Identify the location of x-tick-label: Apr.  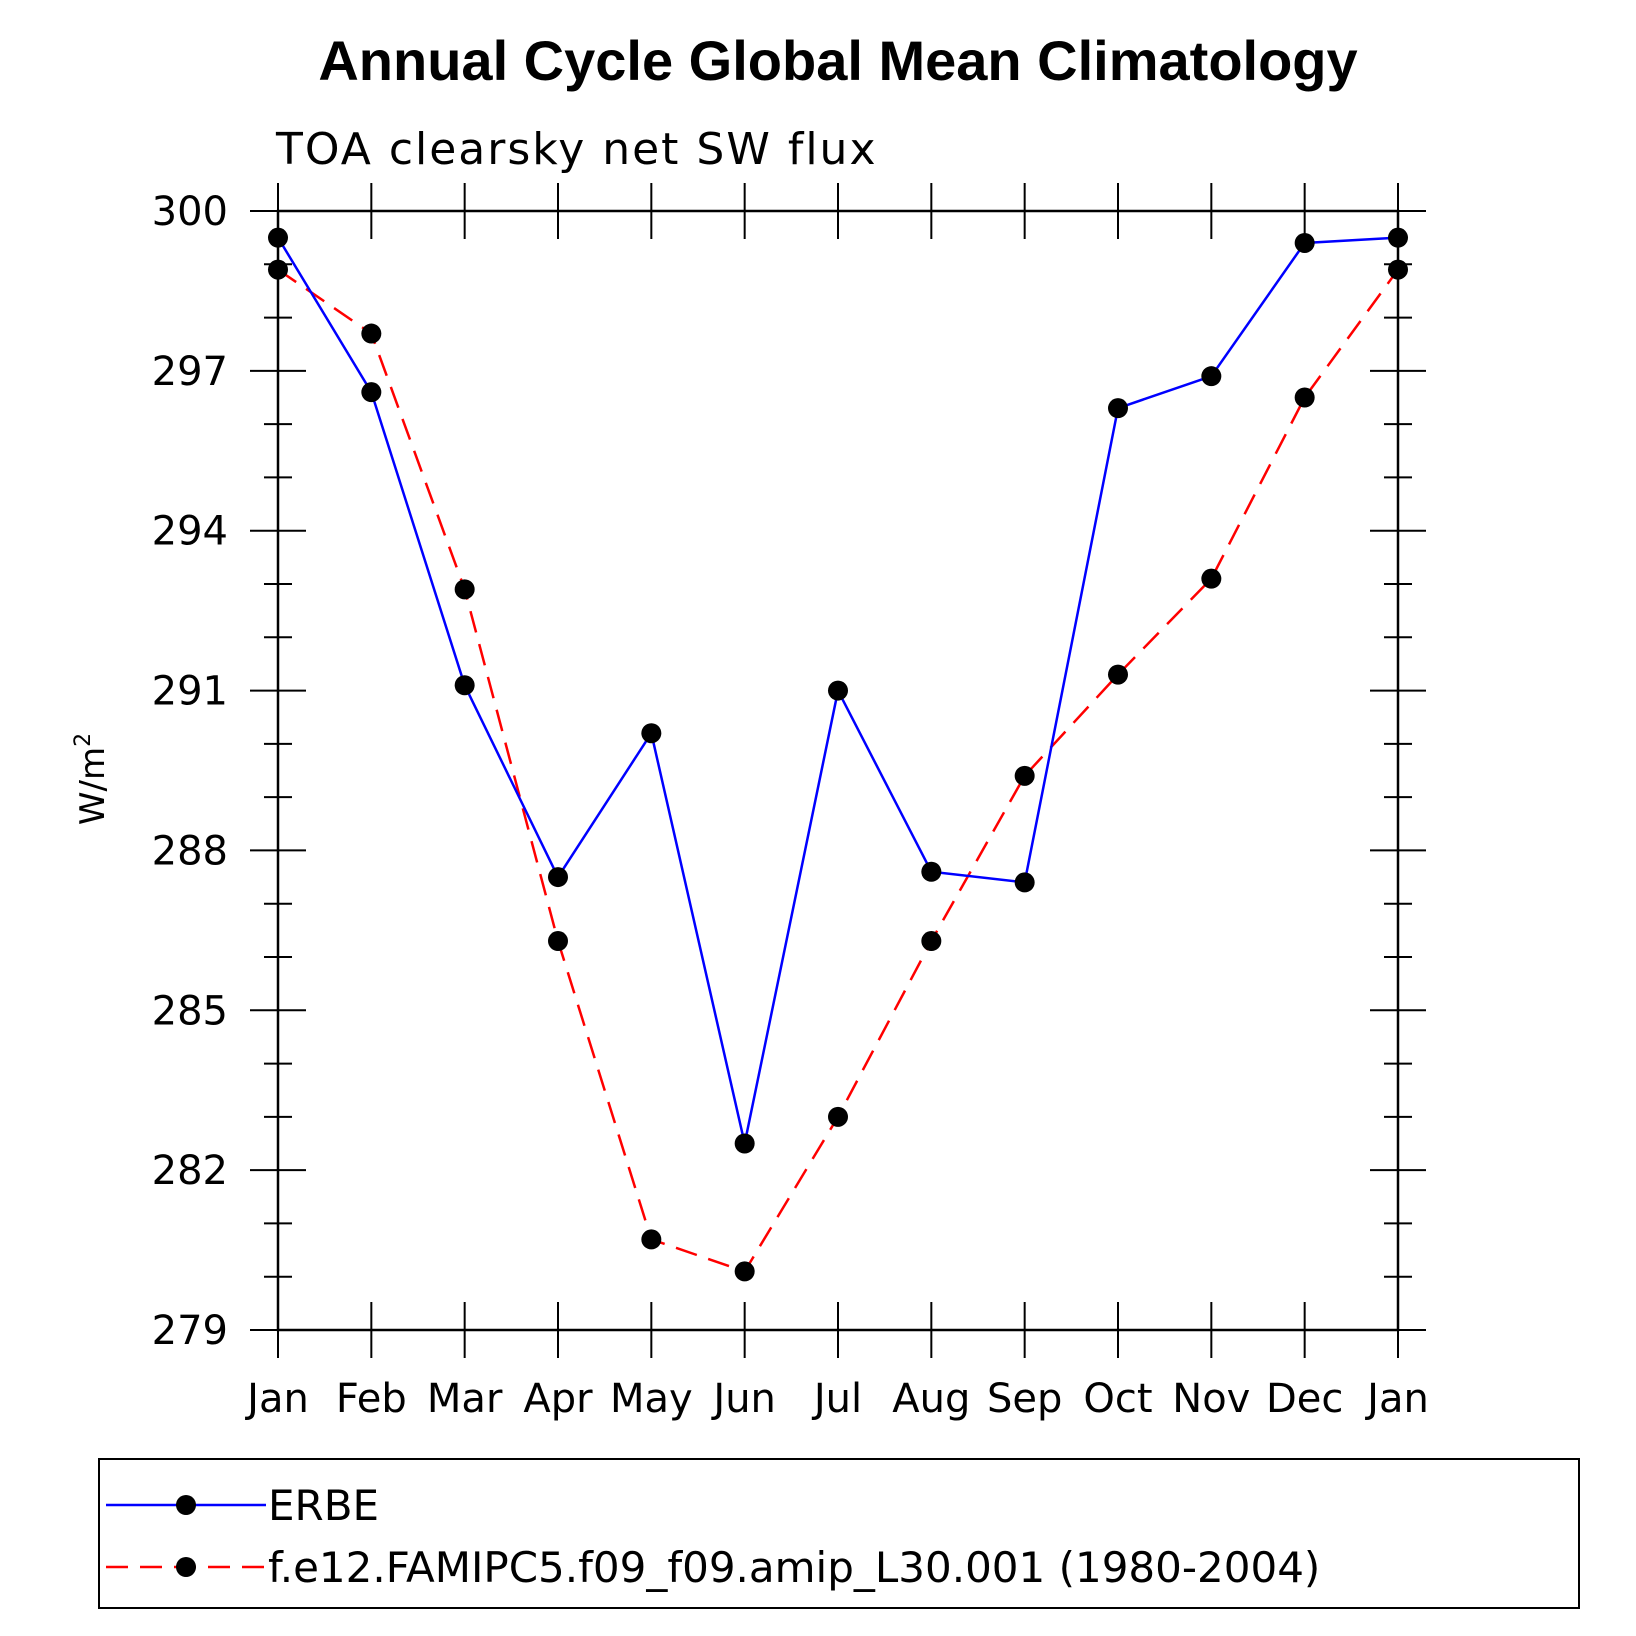
(558, 1399).